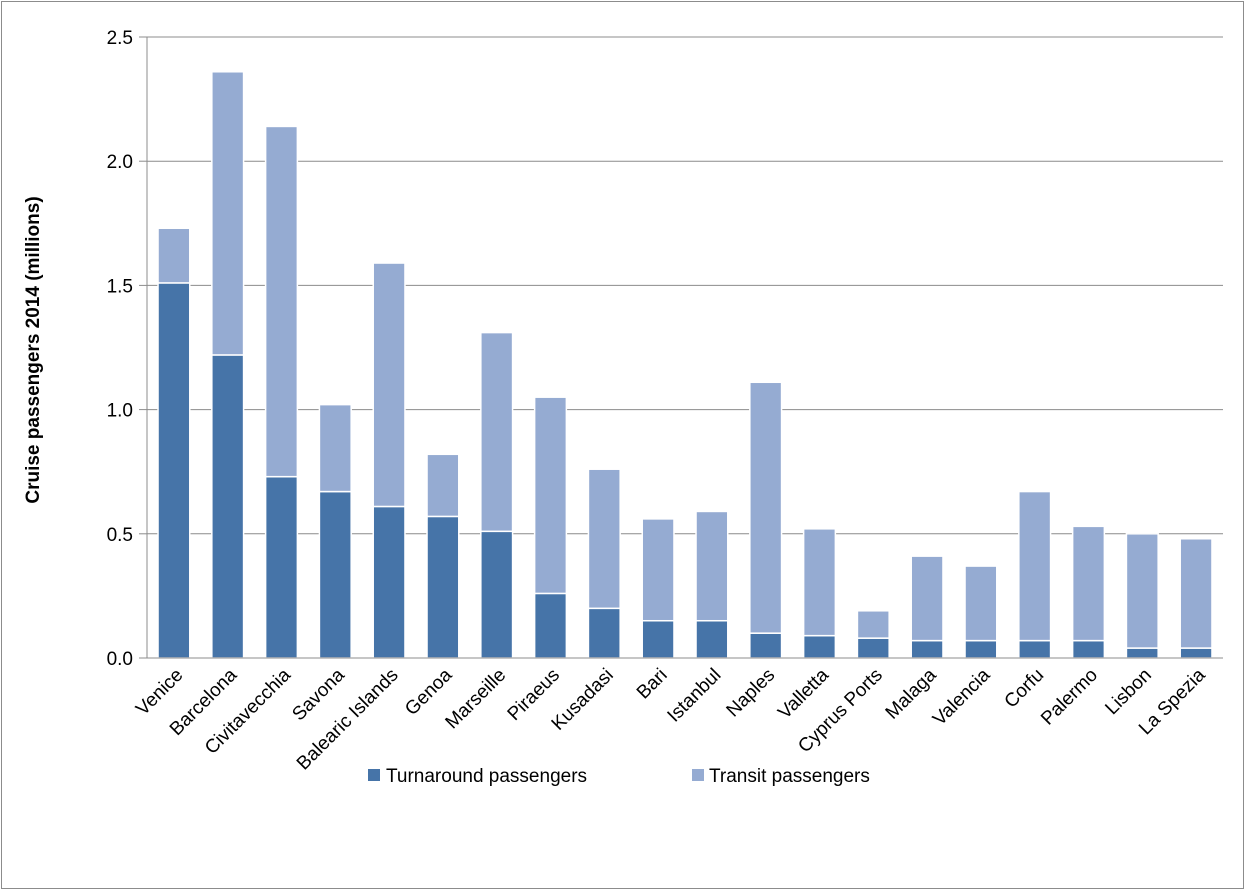 Image resolution: width=1247 pixels, height=895 pixels. I want to click on bar-transit-palermo, so click(1088, 583).